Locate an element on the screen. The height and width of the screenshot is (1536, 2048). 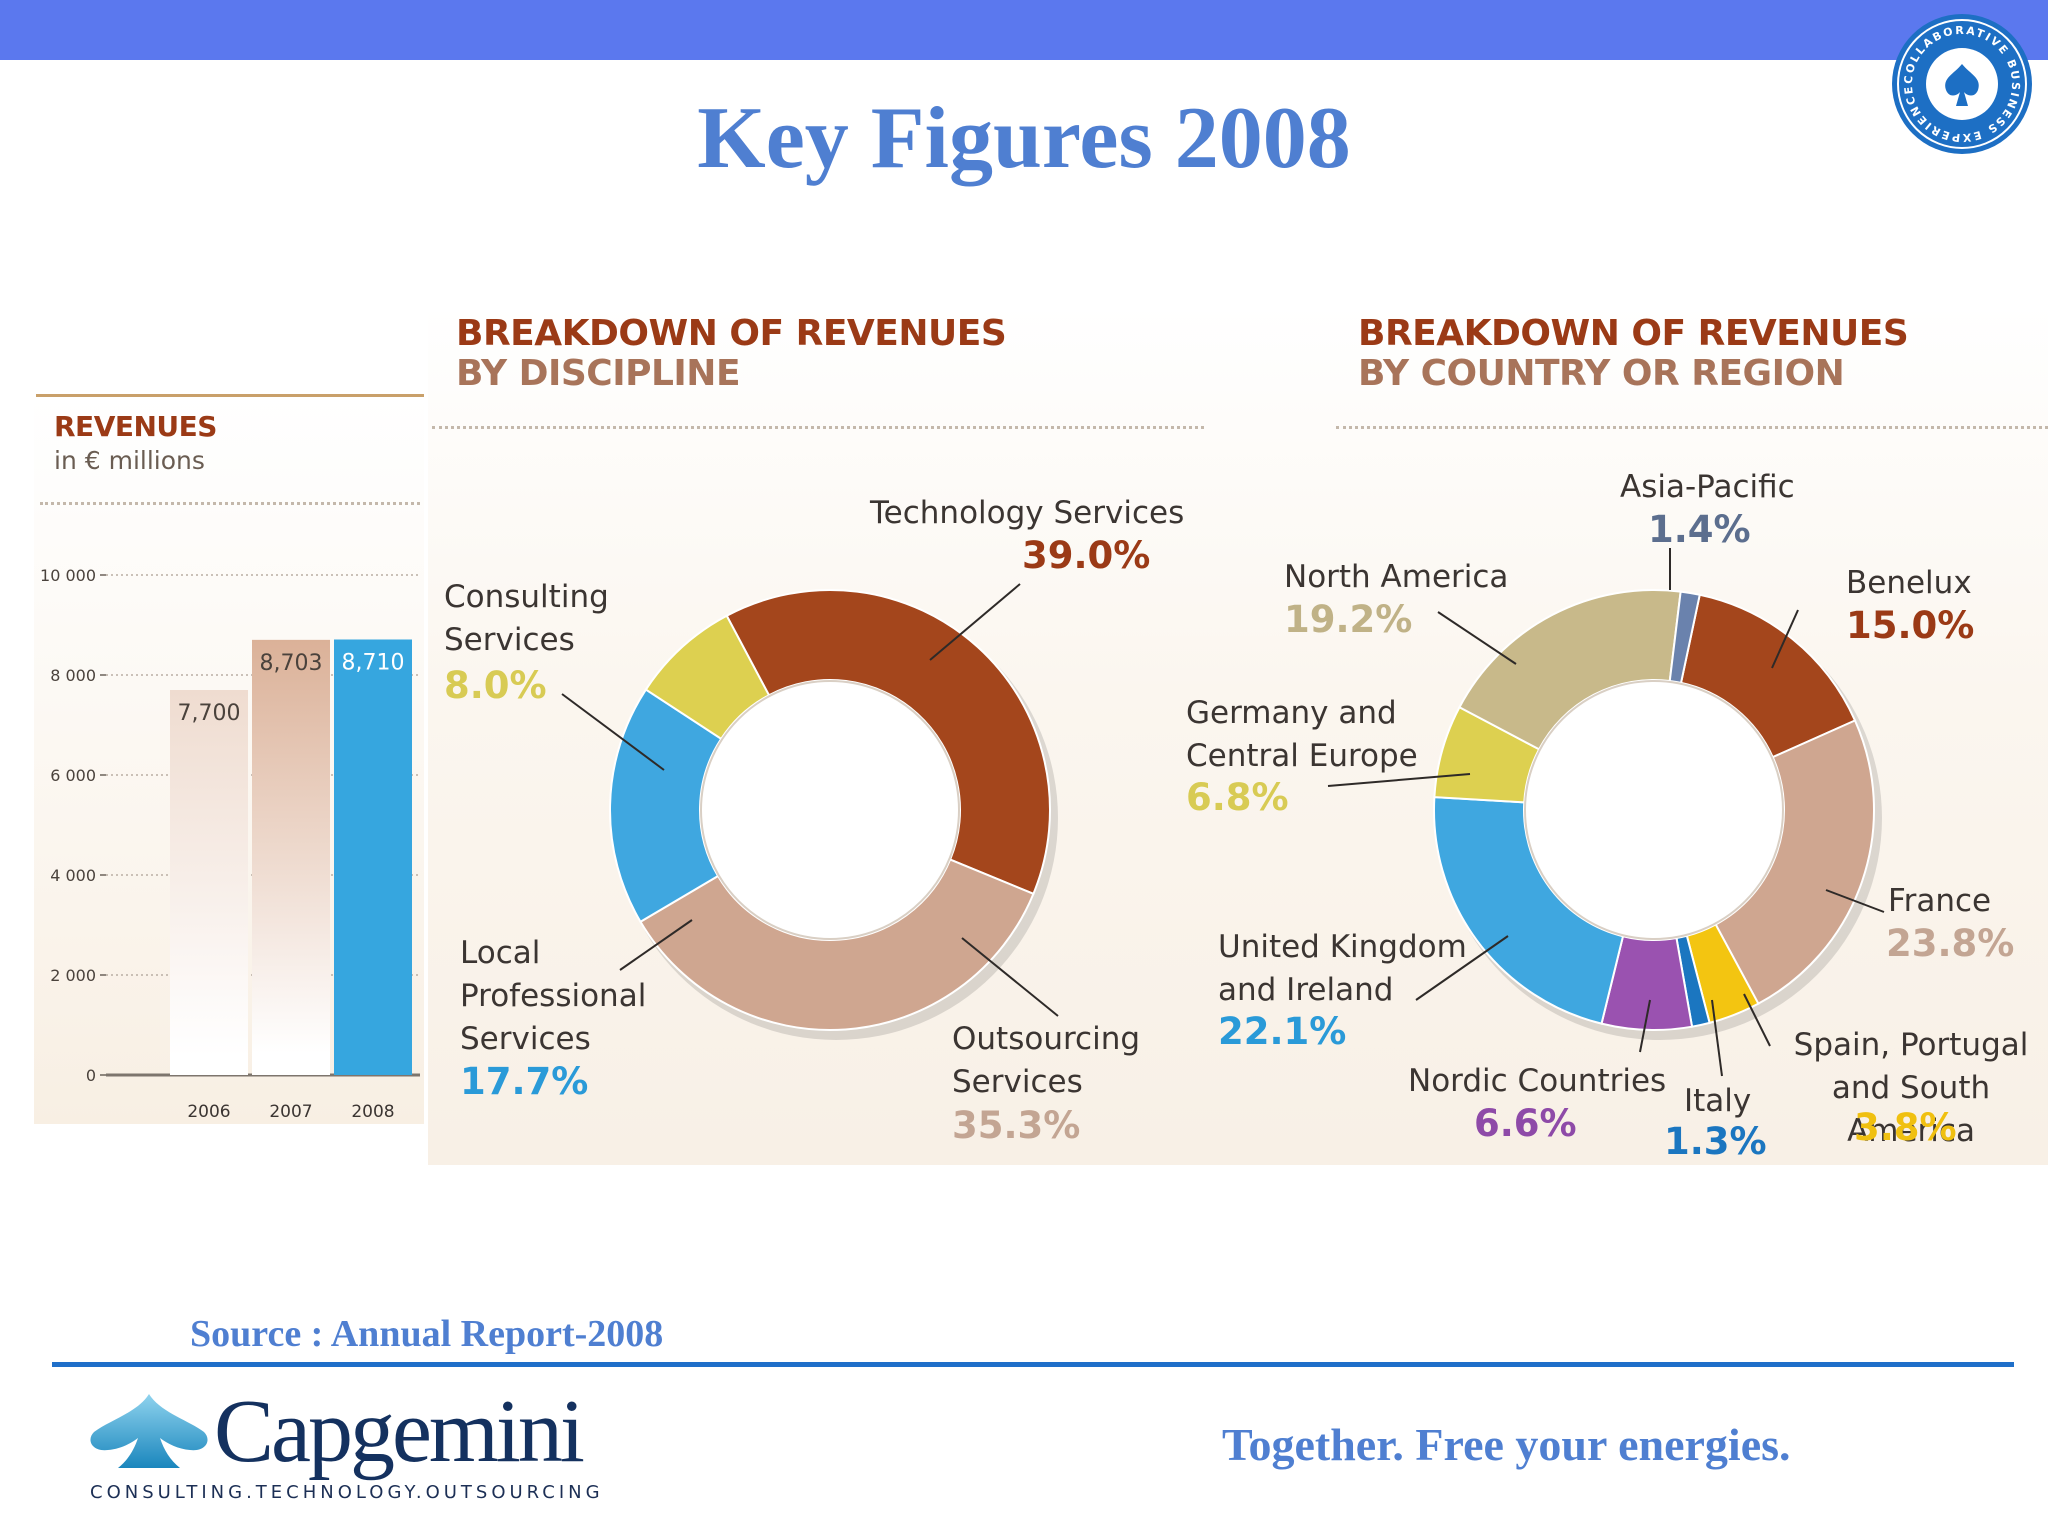
label-local-line-3: Services is located at coordinates (525, 1039).